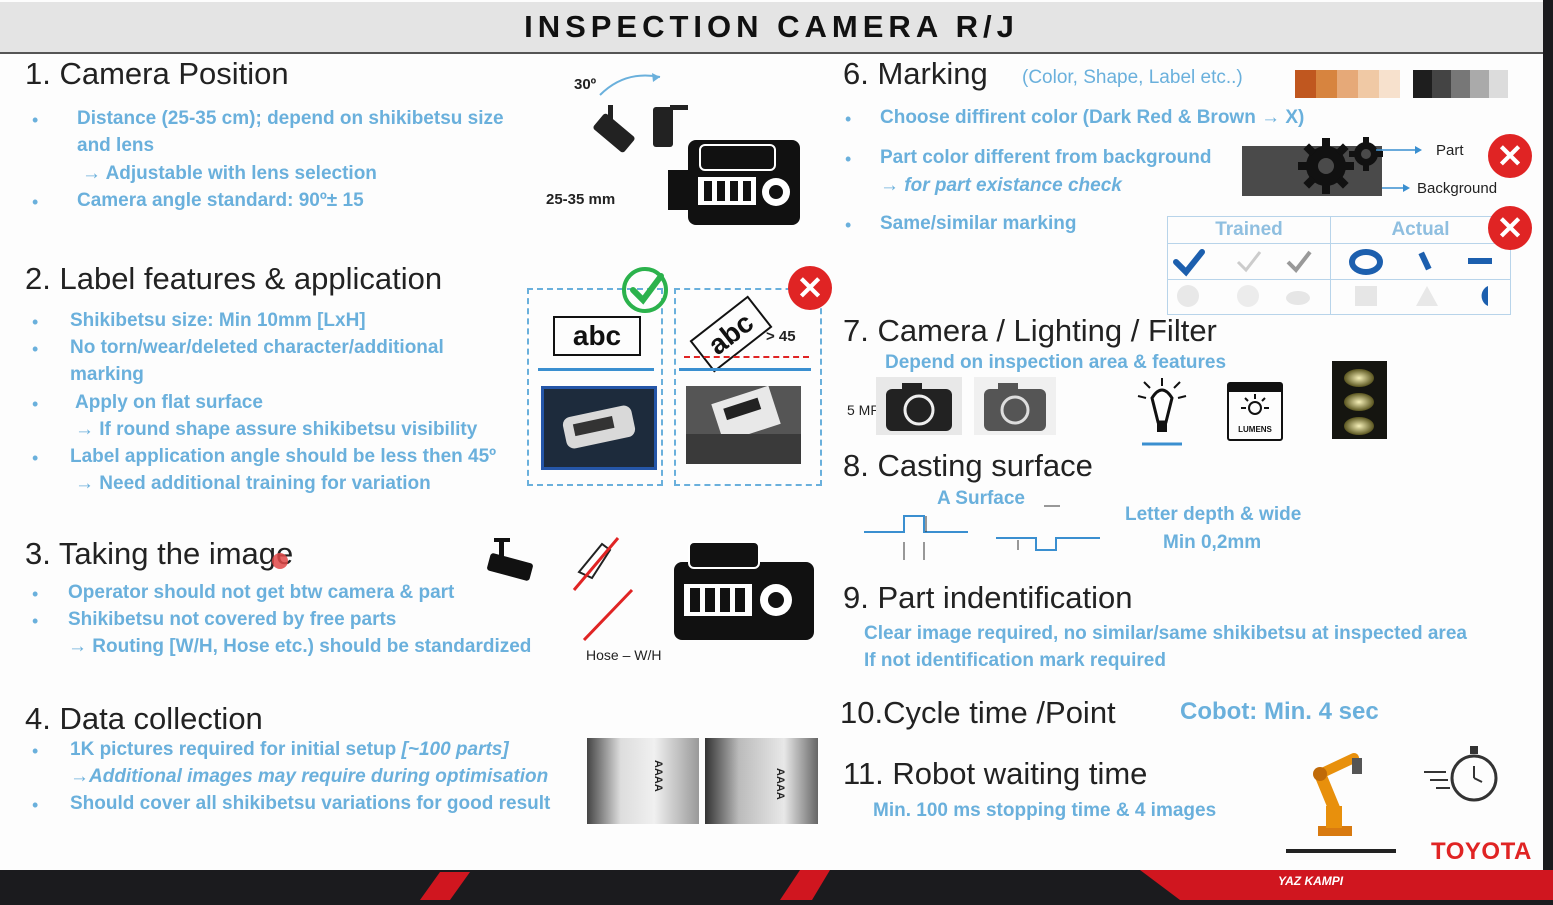 Image resolution: width=1553 pixels, height=905 pixels. What do you see at coordinates (597, 336) in the screenshot?
I see `label-good: abc` at bounding box center [597, 336].